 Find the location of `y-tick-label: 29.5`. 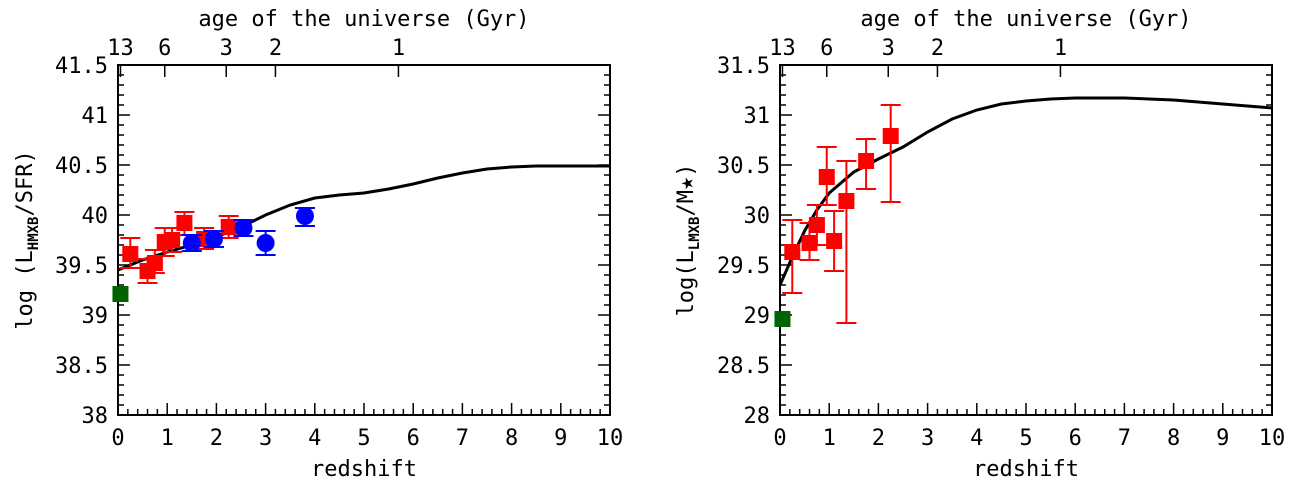

y-tick-label: 29.5 is located at coordinates (743, 266).